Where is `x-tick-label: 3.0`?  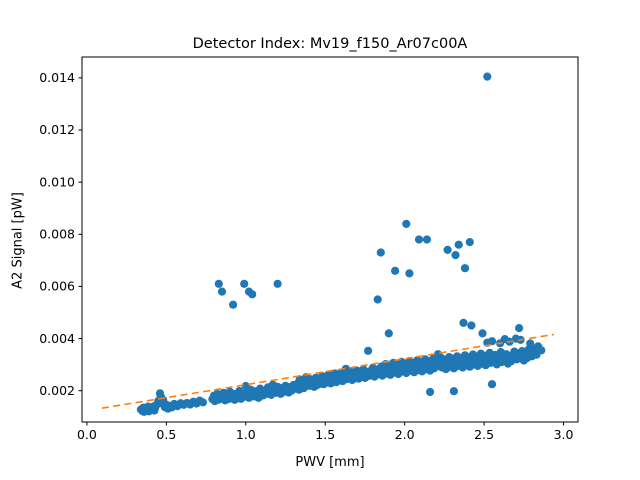
x-tick-label: 3.0 is located at coordinates (564, 434).